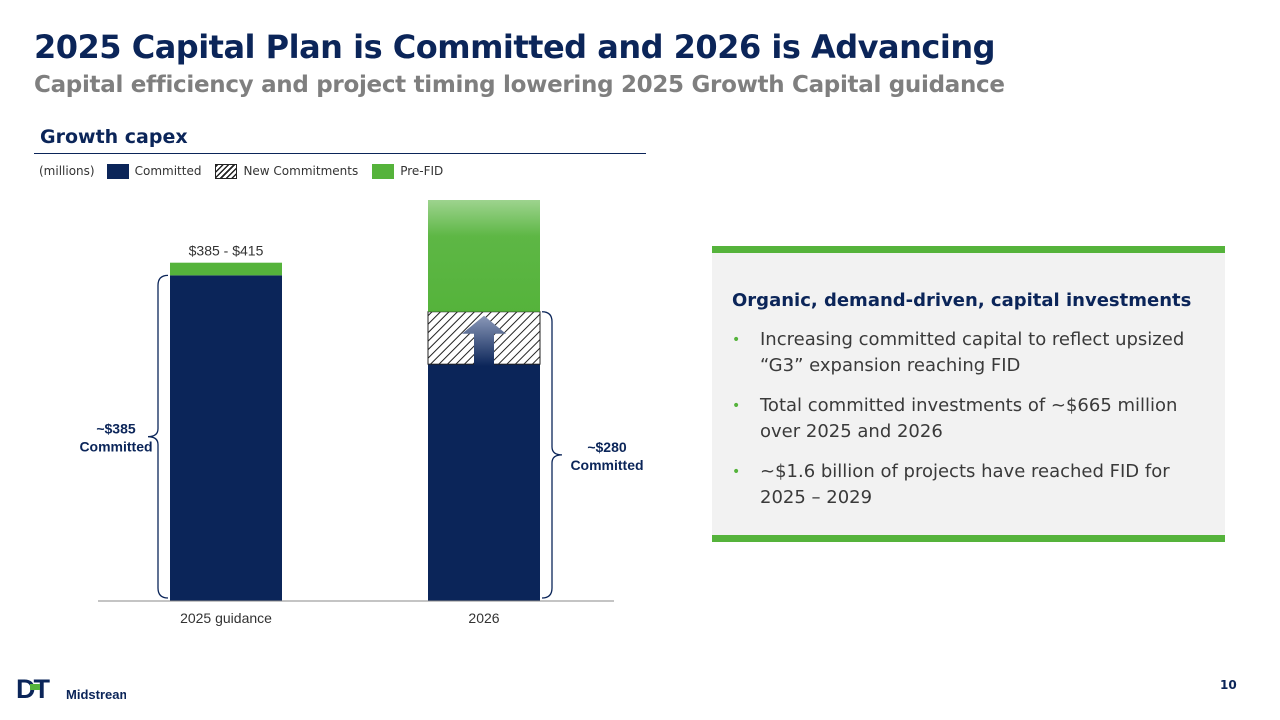 Image resolution: width=1280 pixels, height=720 pixels. What do you see at coordinates (607, 447) in the screenshot?
I see `annotation-label: ~$280` at bounding box center [607, 447].